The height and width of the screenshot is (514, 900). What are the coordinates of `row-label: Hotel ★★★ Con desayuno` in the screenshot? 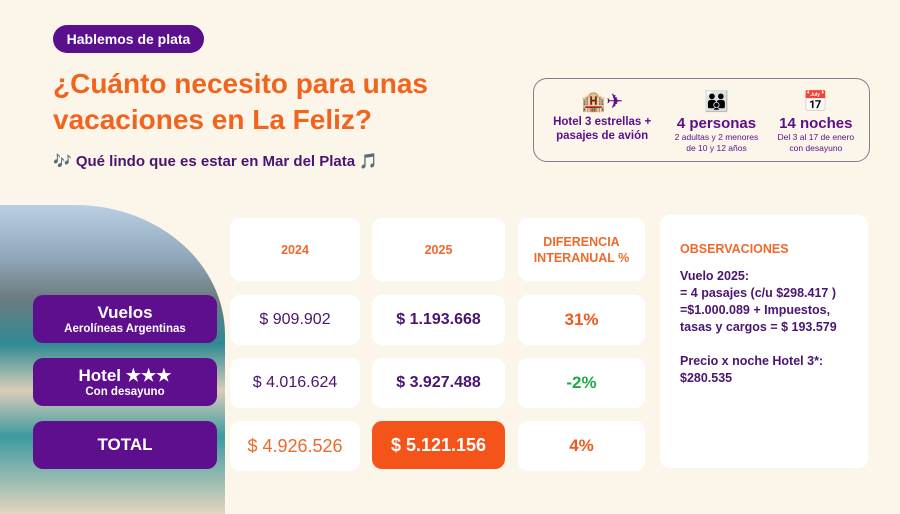 It's located at (125, 382).